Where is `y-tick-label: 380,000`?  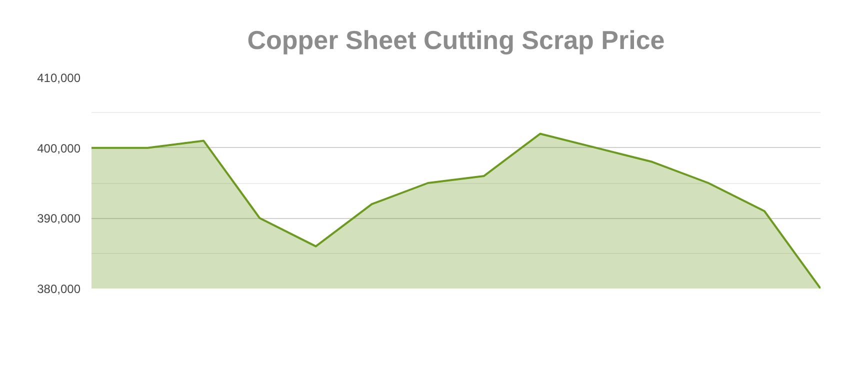
y-tick-label: 380,000 is located at coordinates (59, 289).